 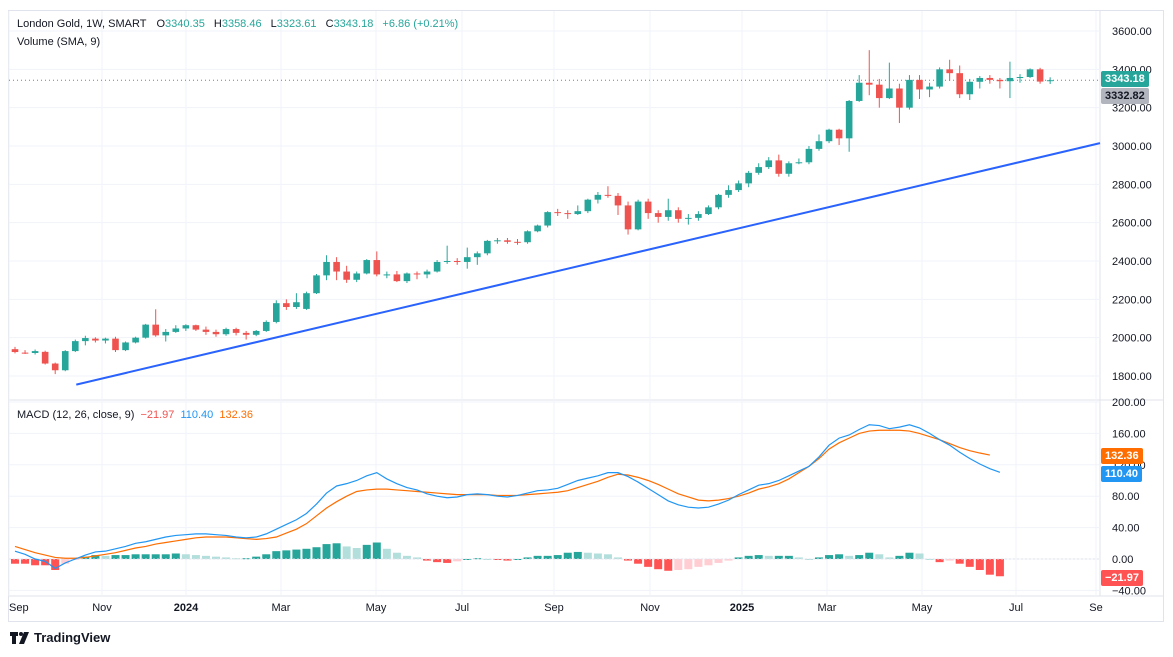 I want to click on time-tick-label: Jul, so click(x=462, y=608).